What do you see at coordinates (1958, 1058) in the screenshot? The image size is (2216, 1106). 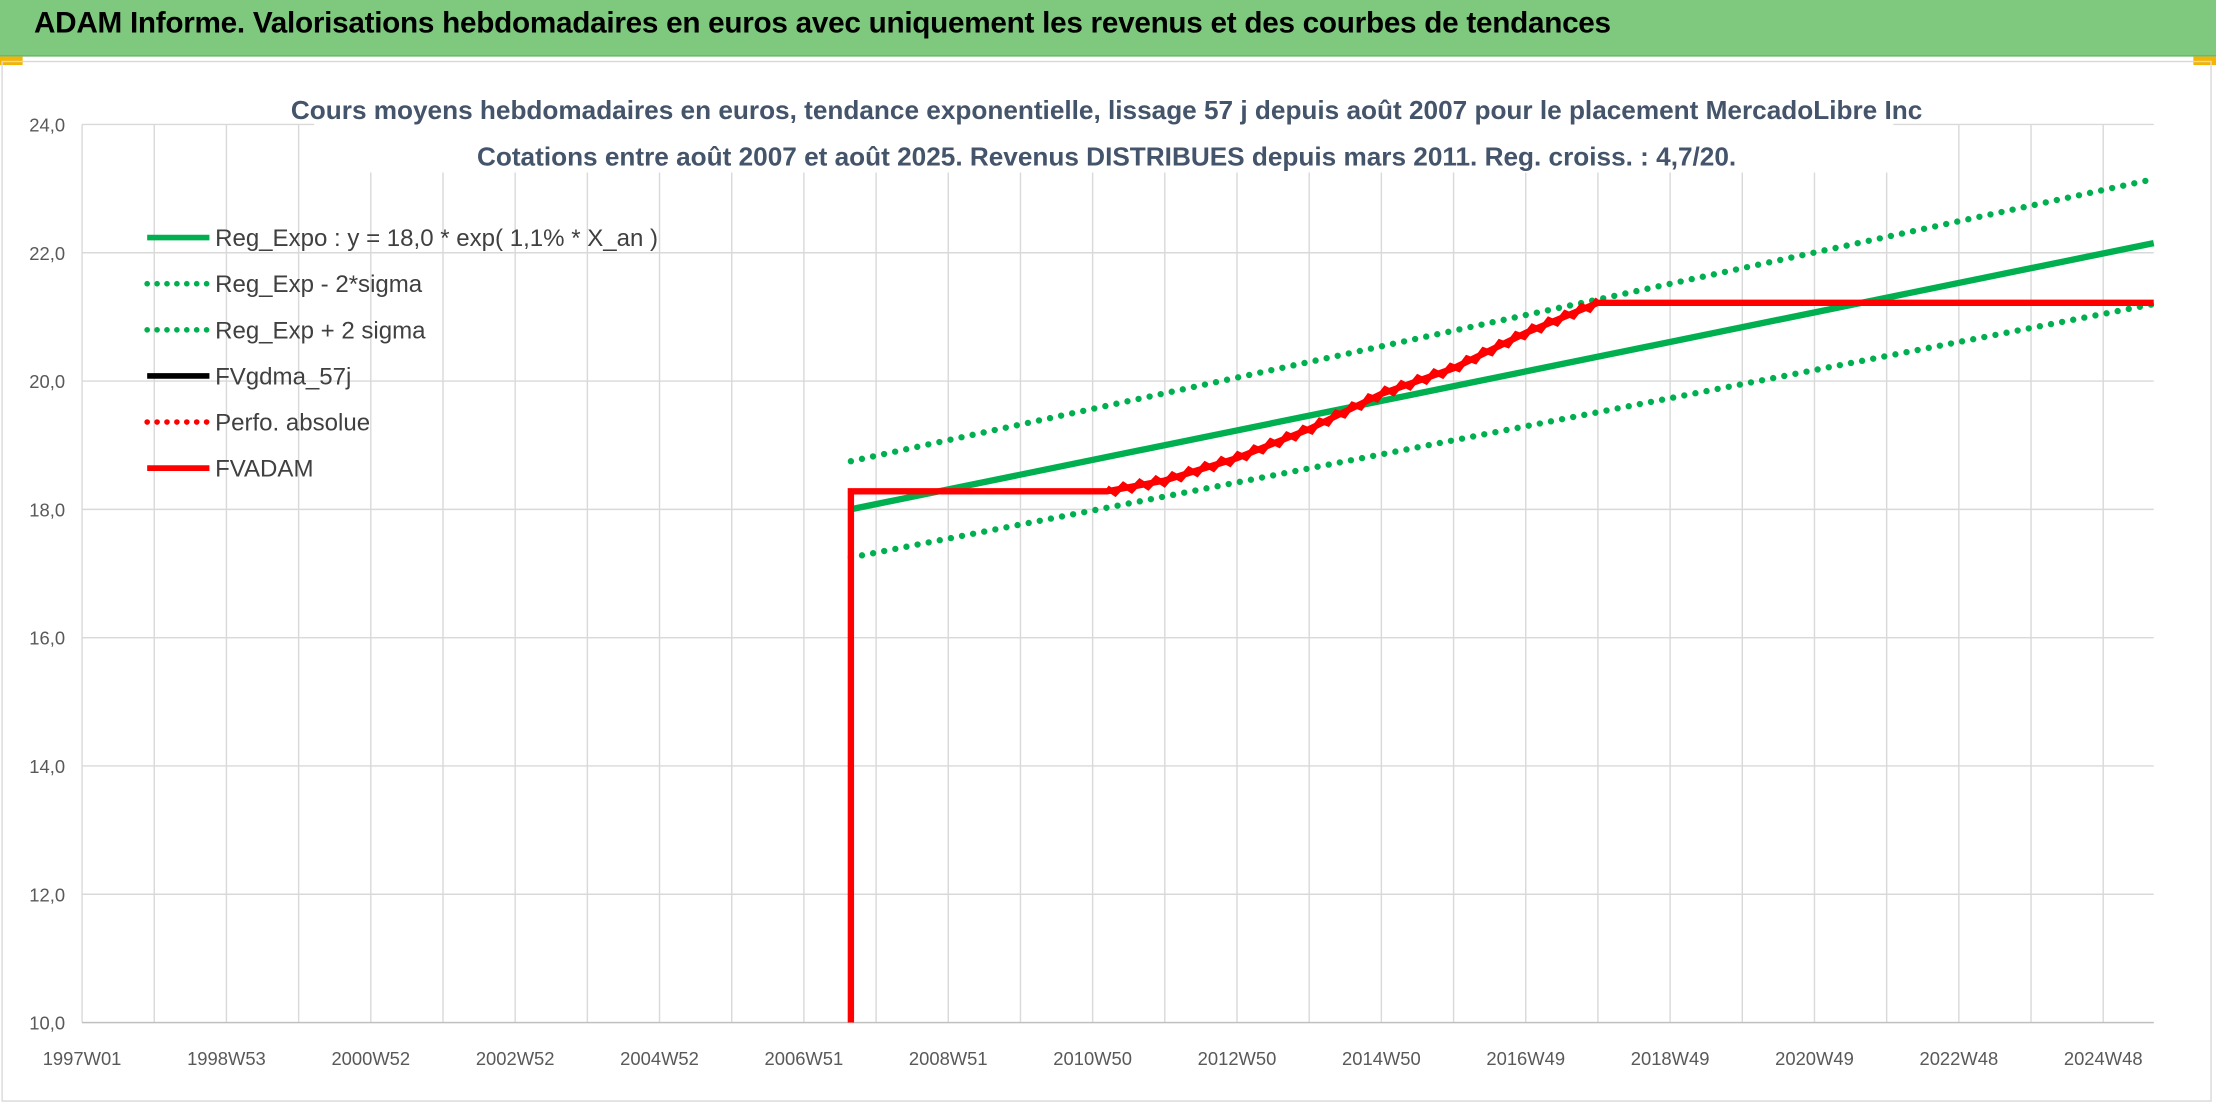 I see `x-tick-label: 2022W48` at bounding box center [1958, 1058].